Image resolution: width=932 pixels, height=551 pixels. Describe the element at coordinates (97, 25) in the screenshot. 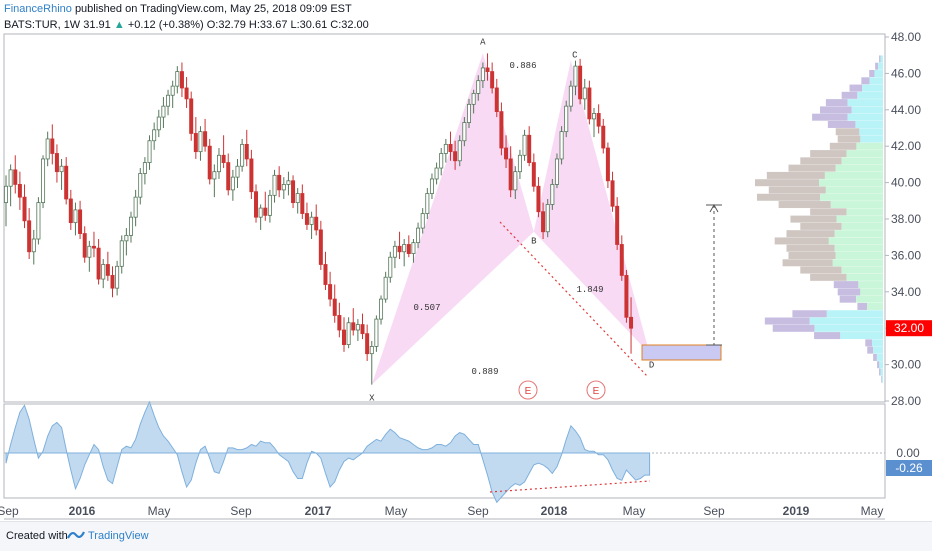

I see `last-price: 31.91` at that location.